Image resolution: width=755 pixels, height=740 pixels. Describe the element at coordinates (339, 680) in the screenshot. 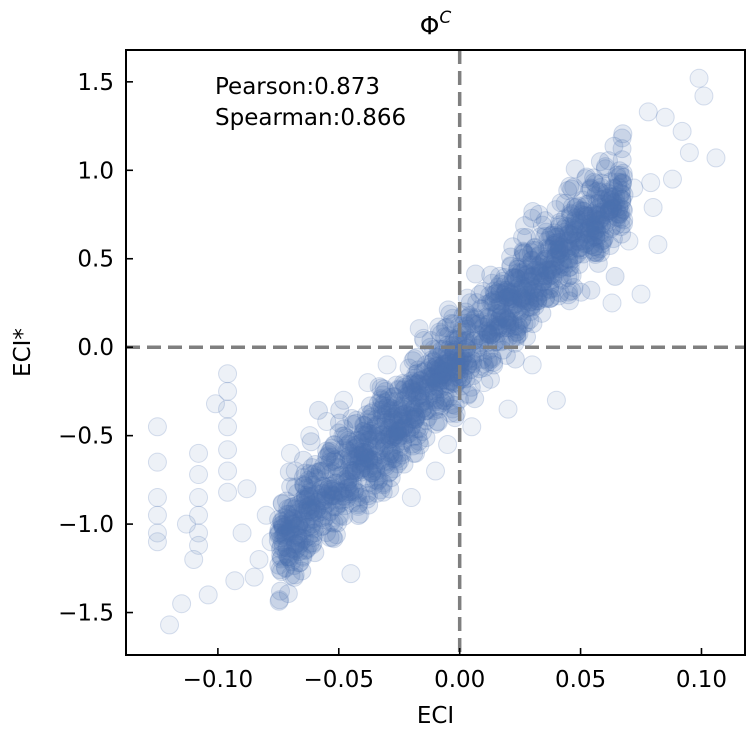

I see `x-tick-label: −0.05` at that location.